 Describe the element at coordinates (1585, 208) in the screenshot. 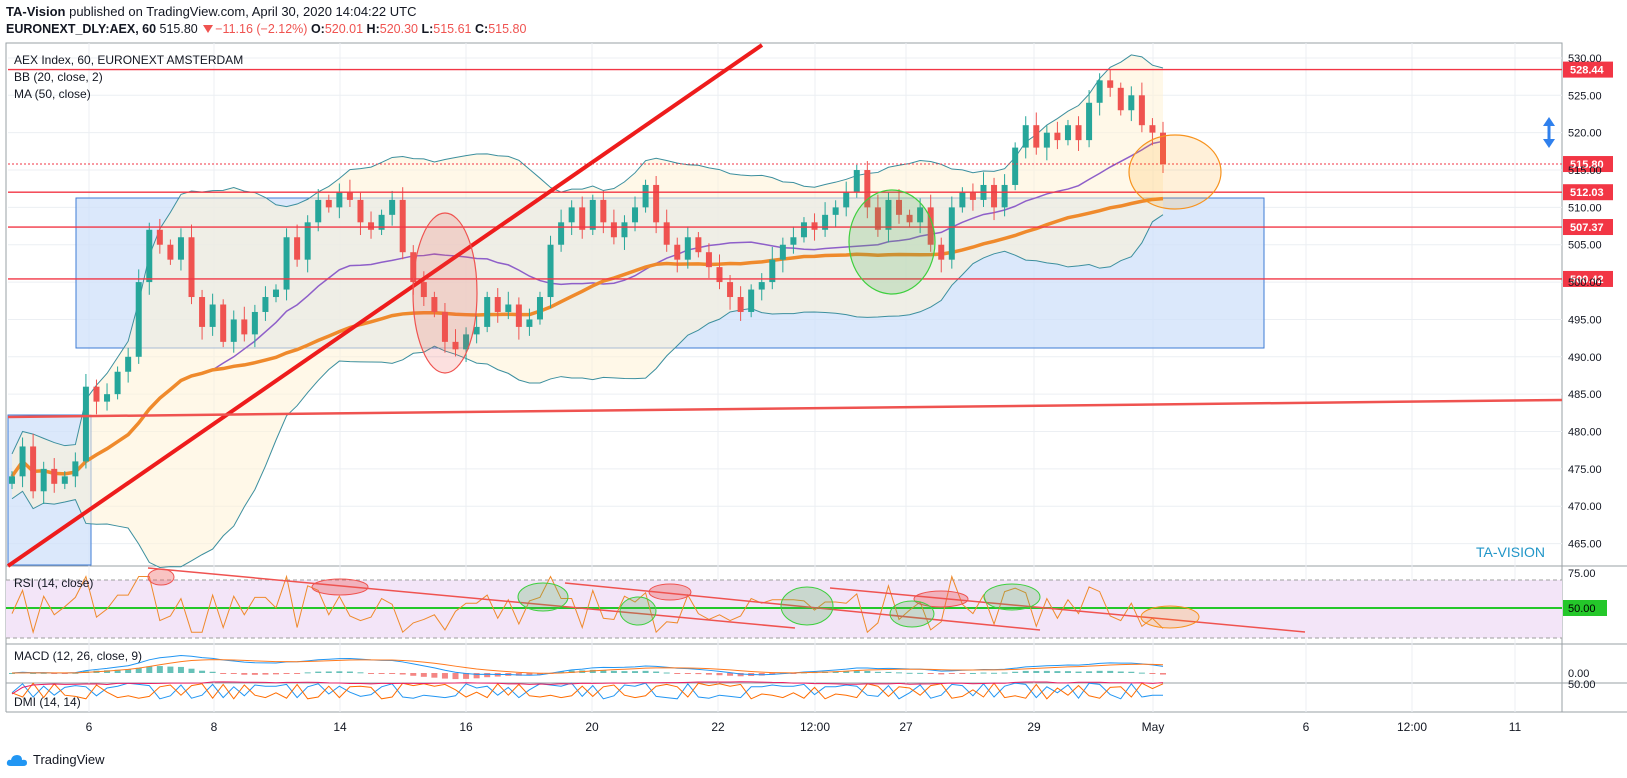

I see `price-tick-label: 510.00` at that location.